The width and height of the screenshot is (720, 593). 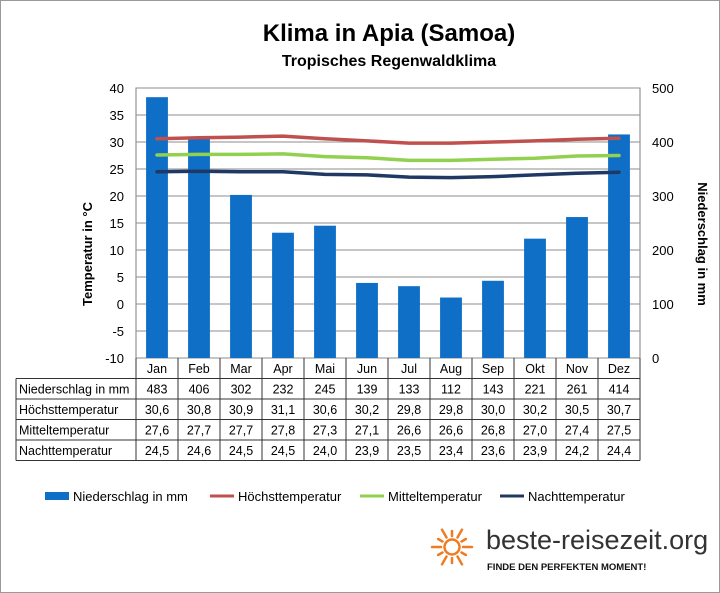 I want to click on table-cell: 27,3, so click(x=325, y=431).